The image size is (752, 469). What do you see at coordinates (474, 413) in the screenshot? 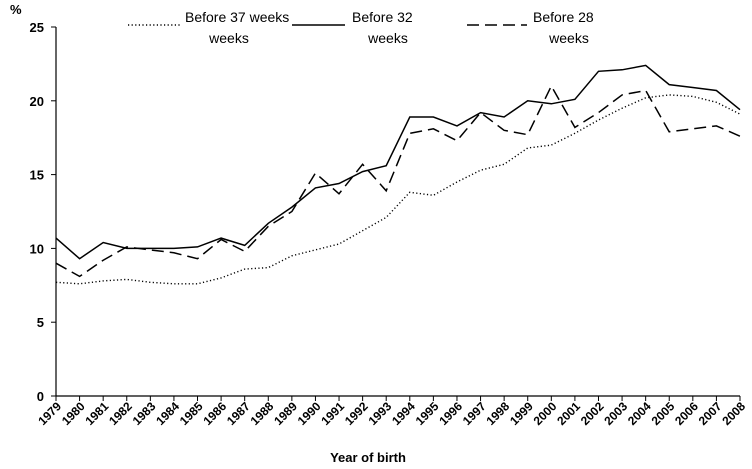
I see `x-tick-label: 1997` at bounding box center [474, 413].